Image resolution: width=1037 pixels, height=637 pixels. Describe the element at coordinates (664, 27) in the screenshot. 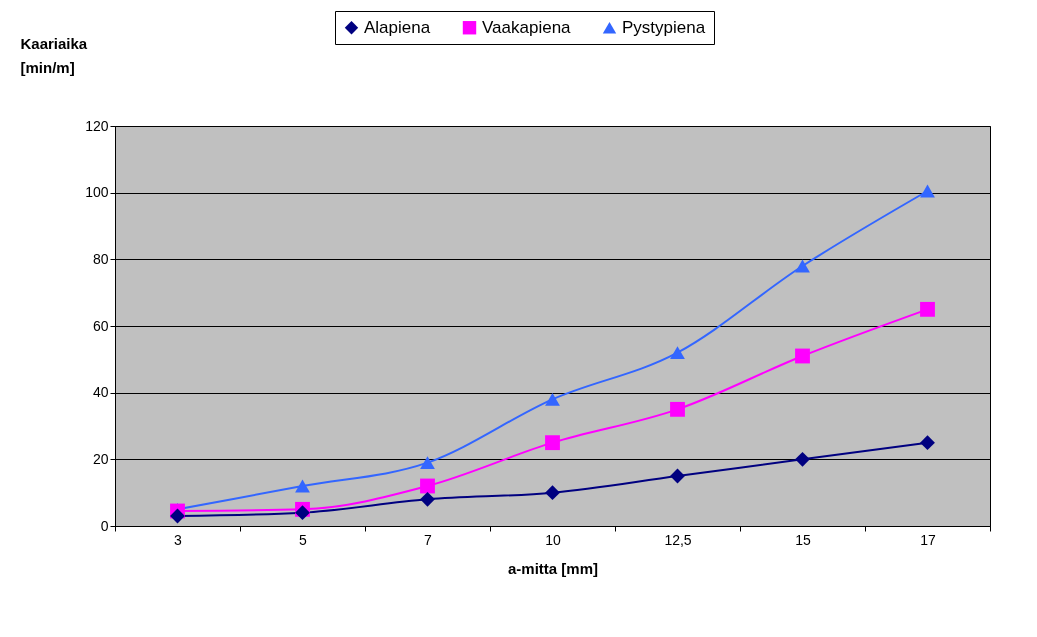

I see `legend-label: Pystypiena` at that location.